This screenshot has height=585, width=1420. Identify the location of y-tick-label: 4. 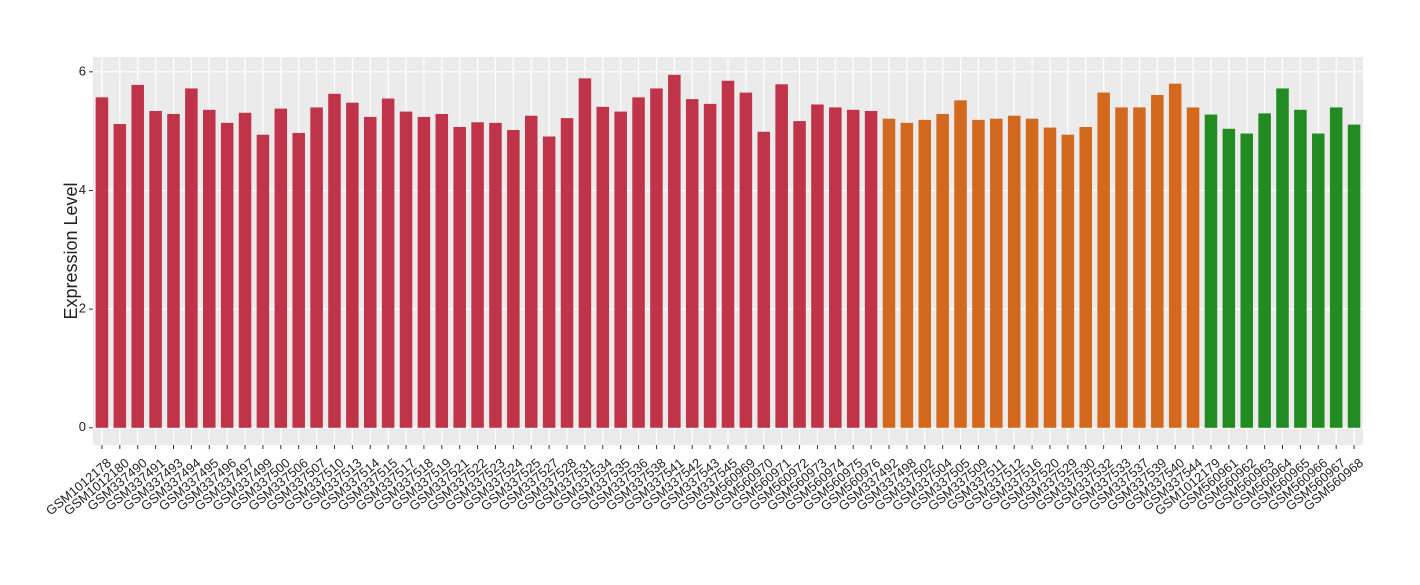
(82, 189).